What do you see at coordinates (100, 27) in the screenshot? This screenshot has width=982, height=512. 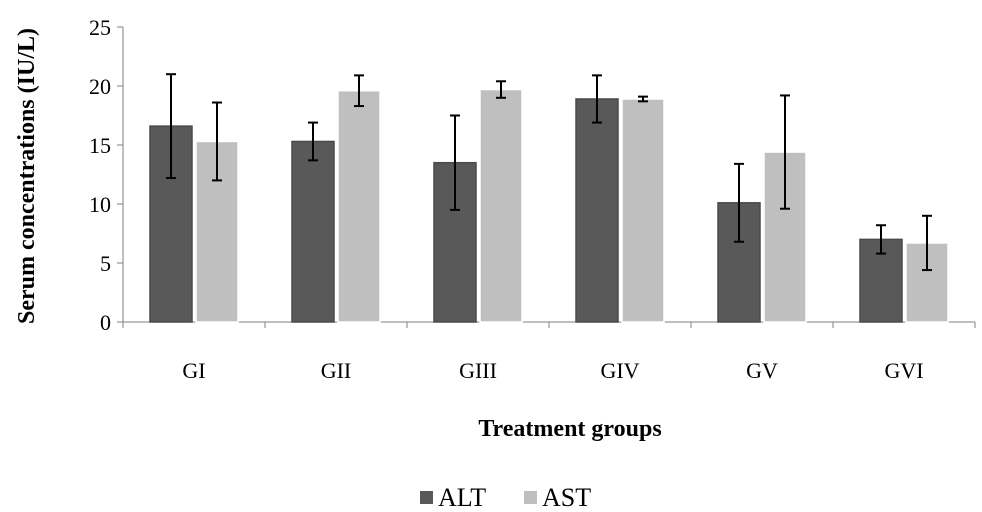 I see `y-tick-label: 25` at bounding box center [100, 27].